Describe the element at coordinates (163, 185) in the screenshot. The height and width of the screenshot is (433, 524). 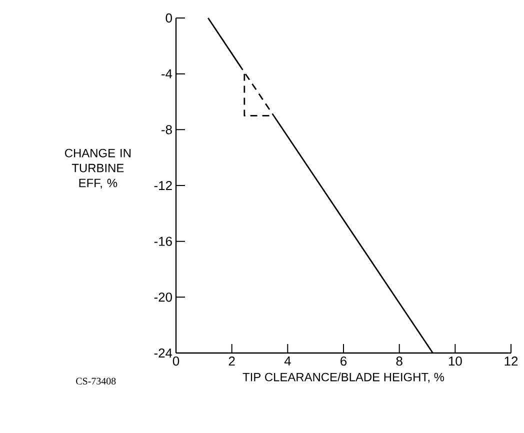
I see `y-tick-label: -12` at that location.